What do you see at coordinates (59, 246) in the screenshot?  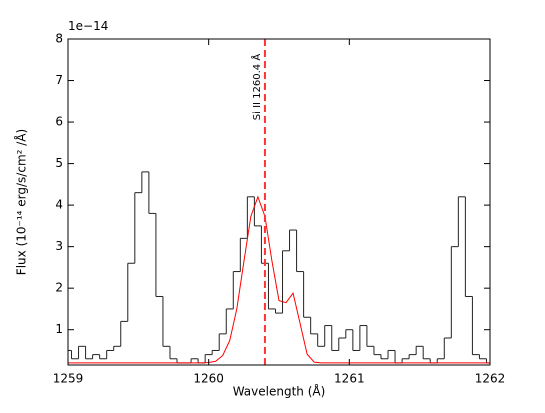 I see `y-tick-label: 3` at bounding box center [59, 246].